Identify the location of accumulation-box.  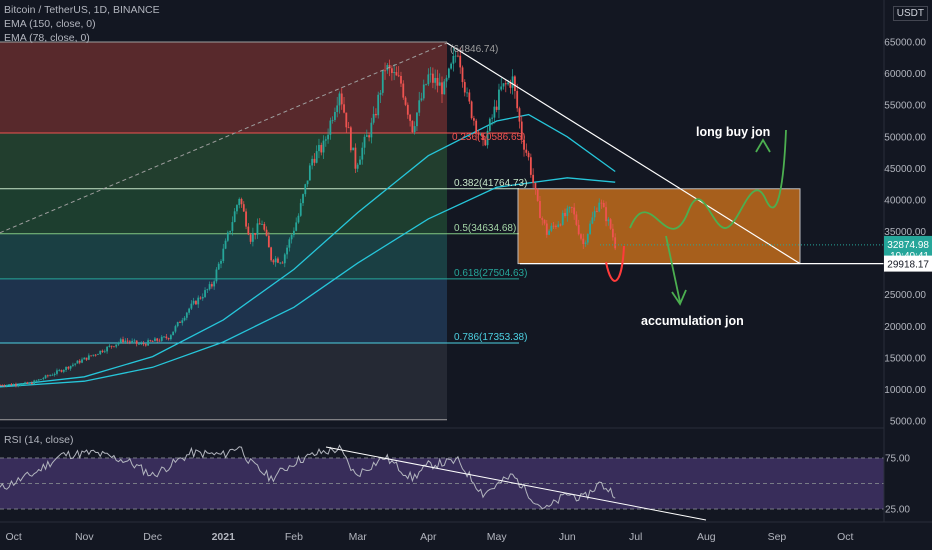
(659, 226).